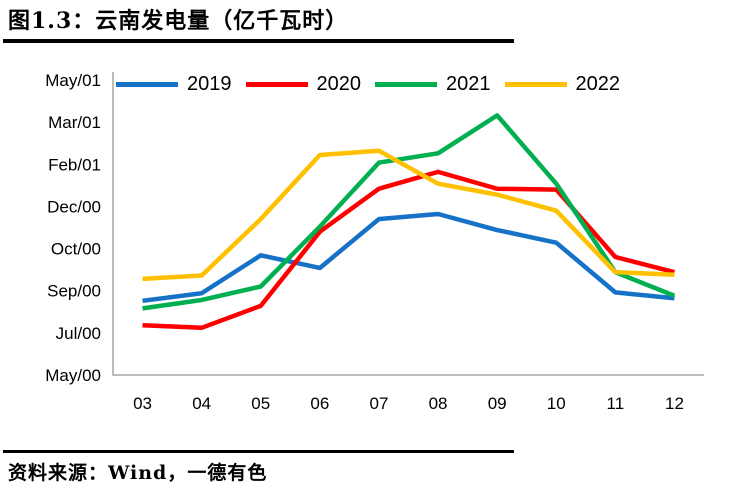 This screenshot has height=496, width=736. What do you see at coordinates (147, 84) in the screenshot?
I see `legend-swatch-2019` at bounding box center [147, 84].